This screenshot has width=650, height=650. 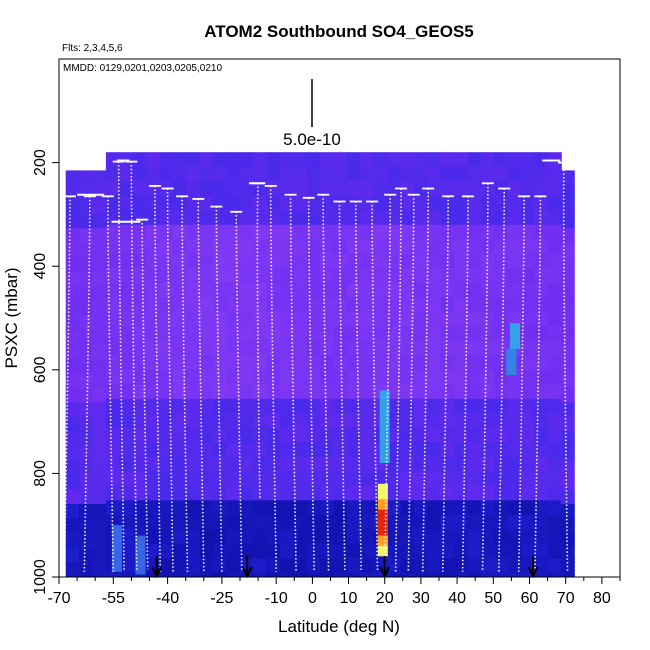 I want to click on leg-marker-arrow, so click(x=533, y=572).